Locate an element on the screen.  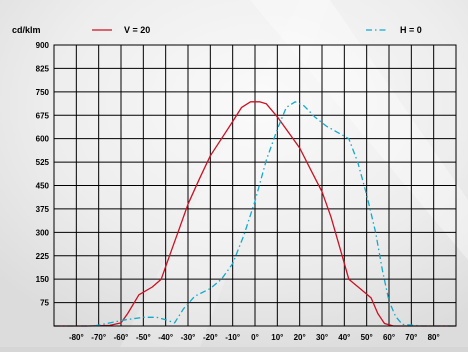
y-tick-label: 525 is located at coordinates (43, 162).